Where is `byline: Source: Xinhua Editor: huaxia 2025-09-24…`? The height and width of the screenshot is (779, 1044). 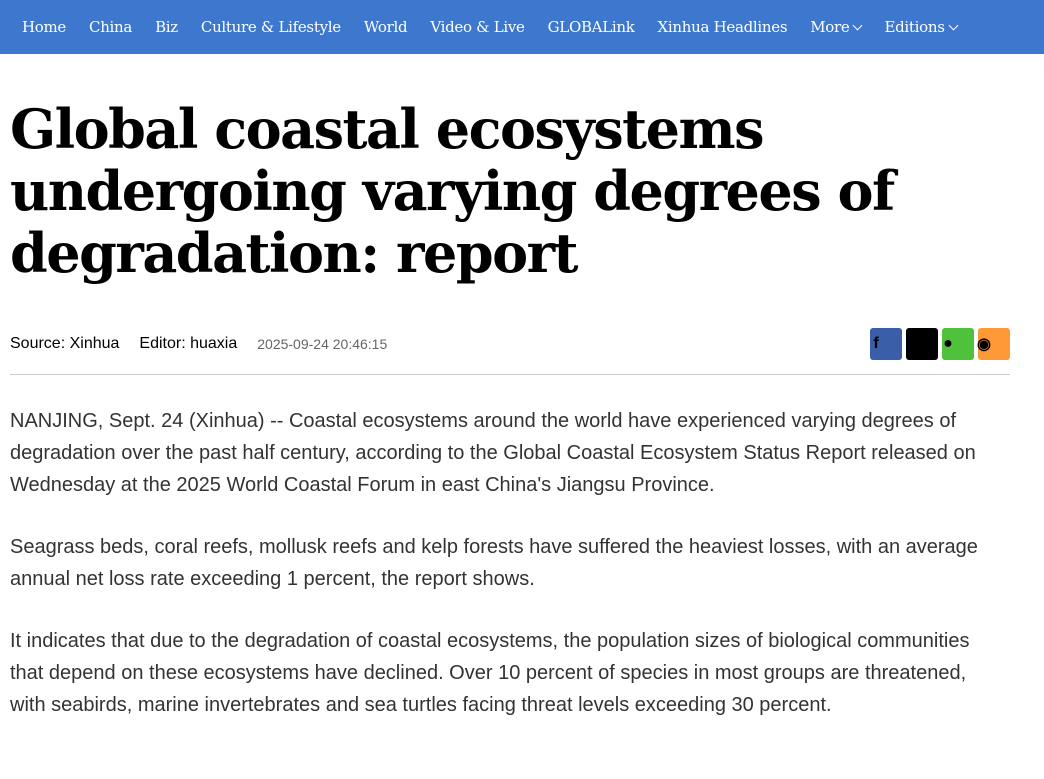
byline: Source: Xinhua Editor: huaxia 2025-09-24… is located at coordinates (510, 344).